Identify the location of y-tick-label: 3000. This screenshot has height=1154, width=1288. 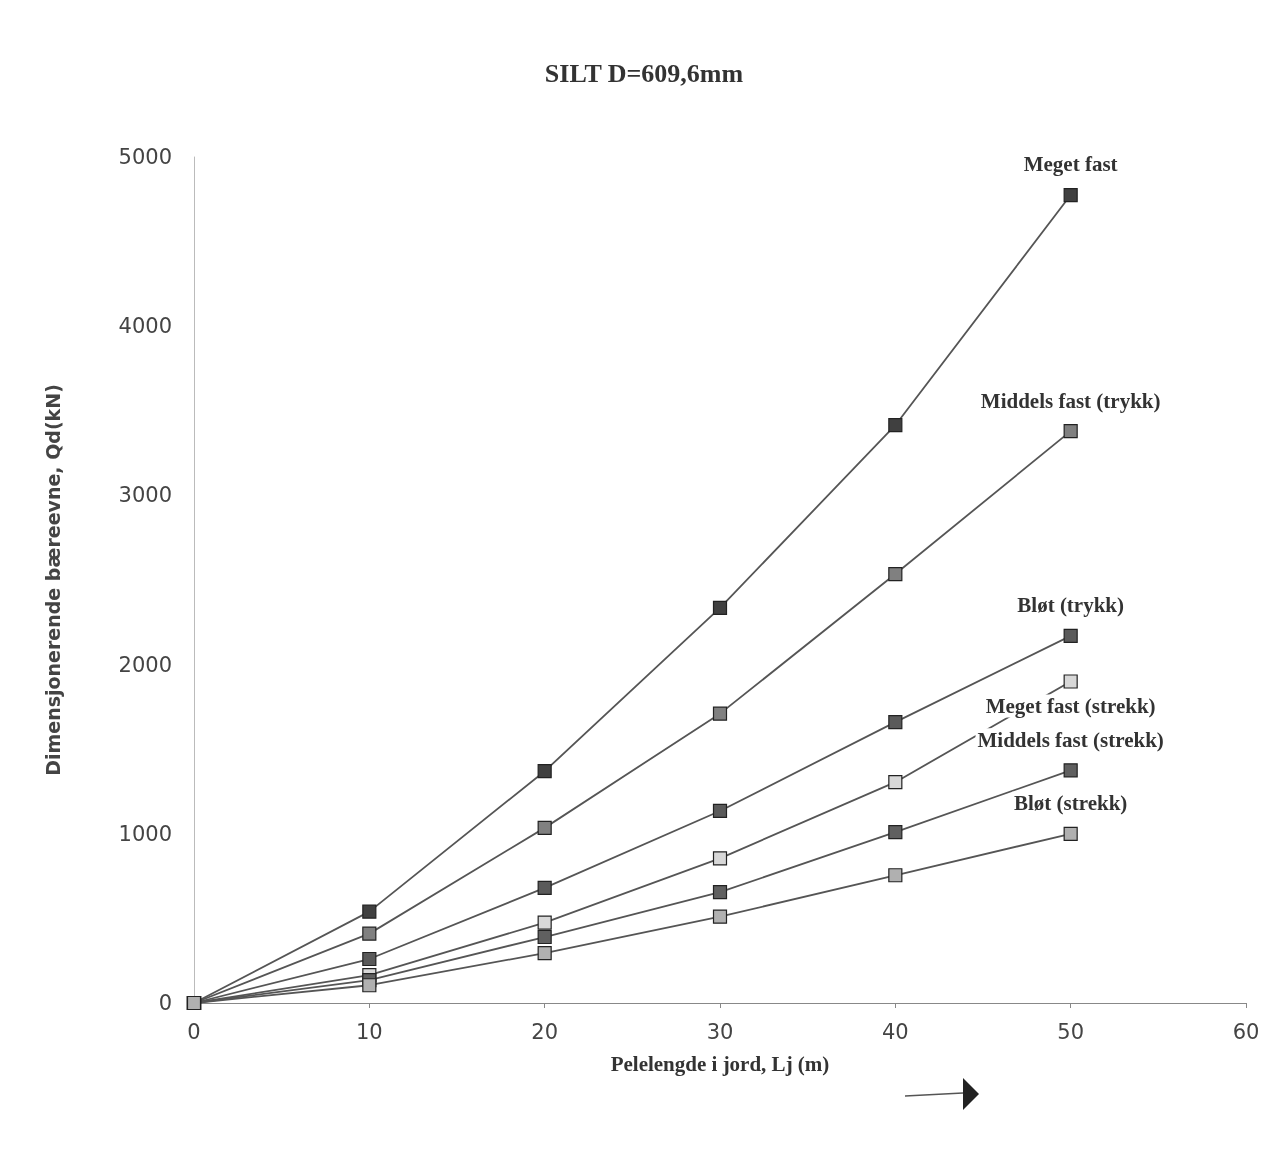
(145, 495).